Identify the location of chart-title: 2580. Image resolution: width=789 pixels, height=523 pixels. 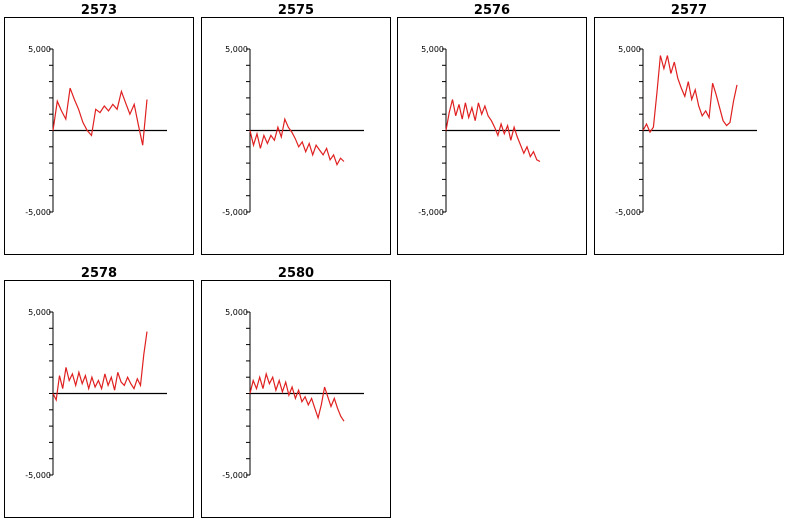
(296, 273).